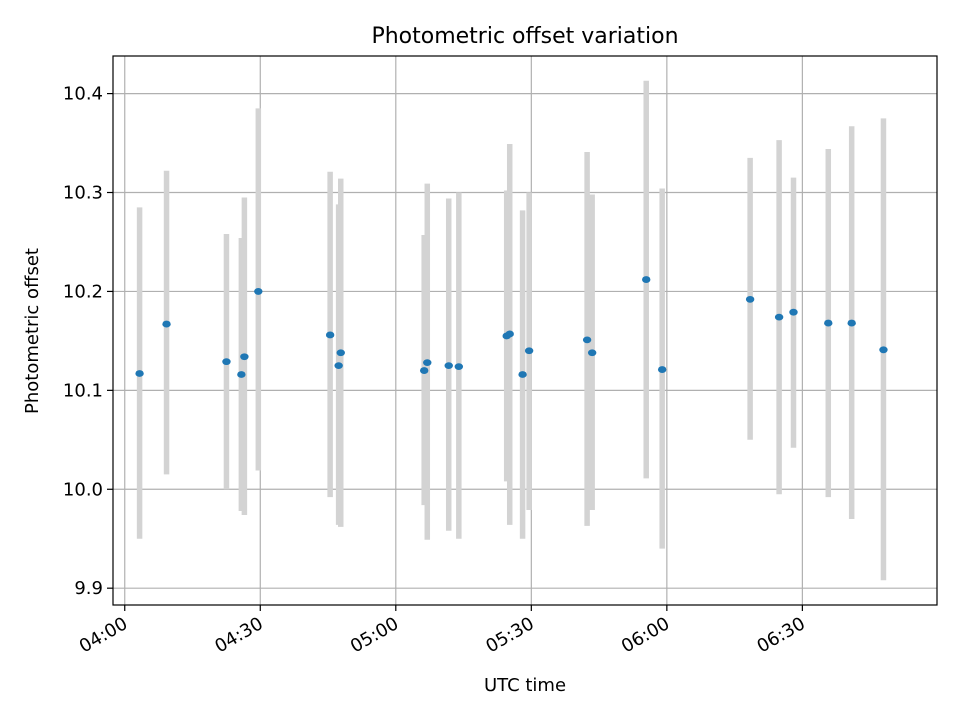 The width and height of the screenshot is (960, 720). I want to click on data-points, so click(511, 327).